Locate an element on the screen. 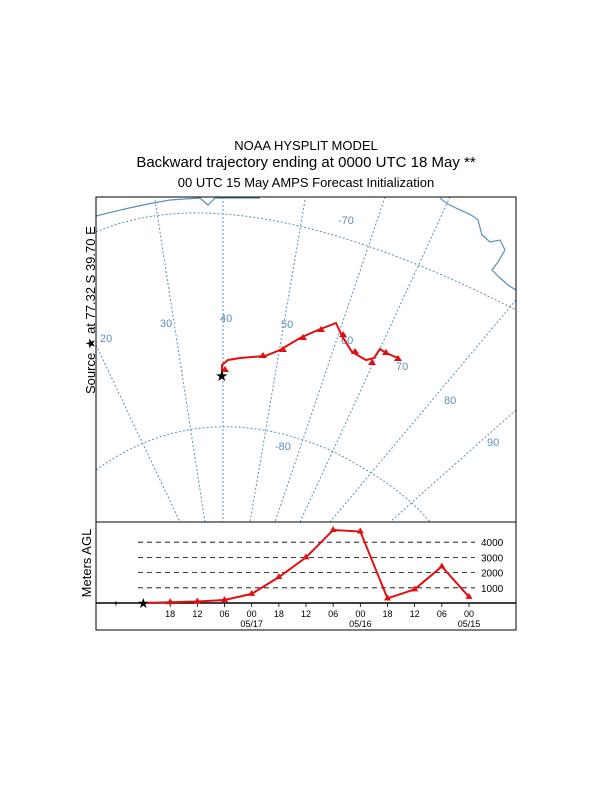 The width and height of the screenshot is (612, 792). date-label: 05/17 is located at coordinates (251, 624).